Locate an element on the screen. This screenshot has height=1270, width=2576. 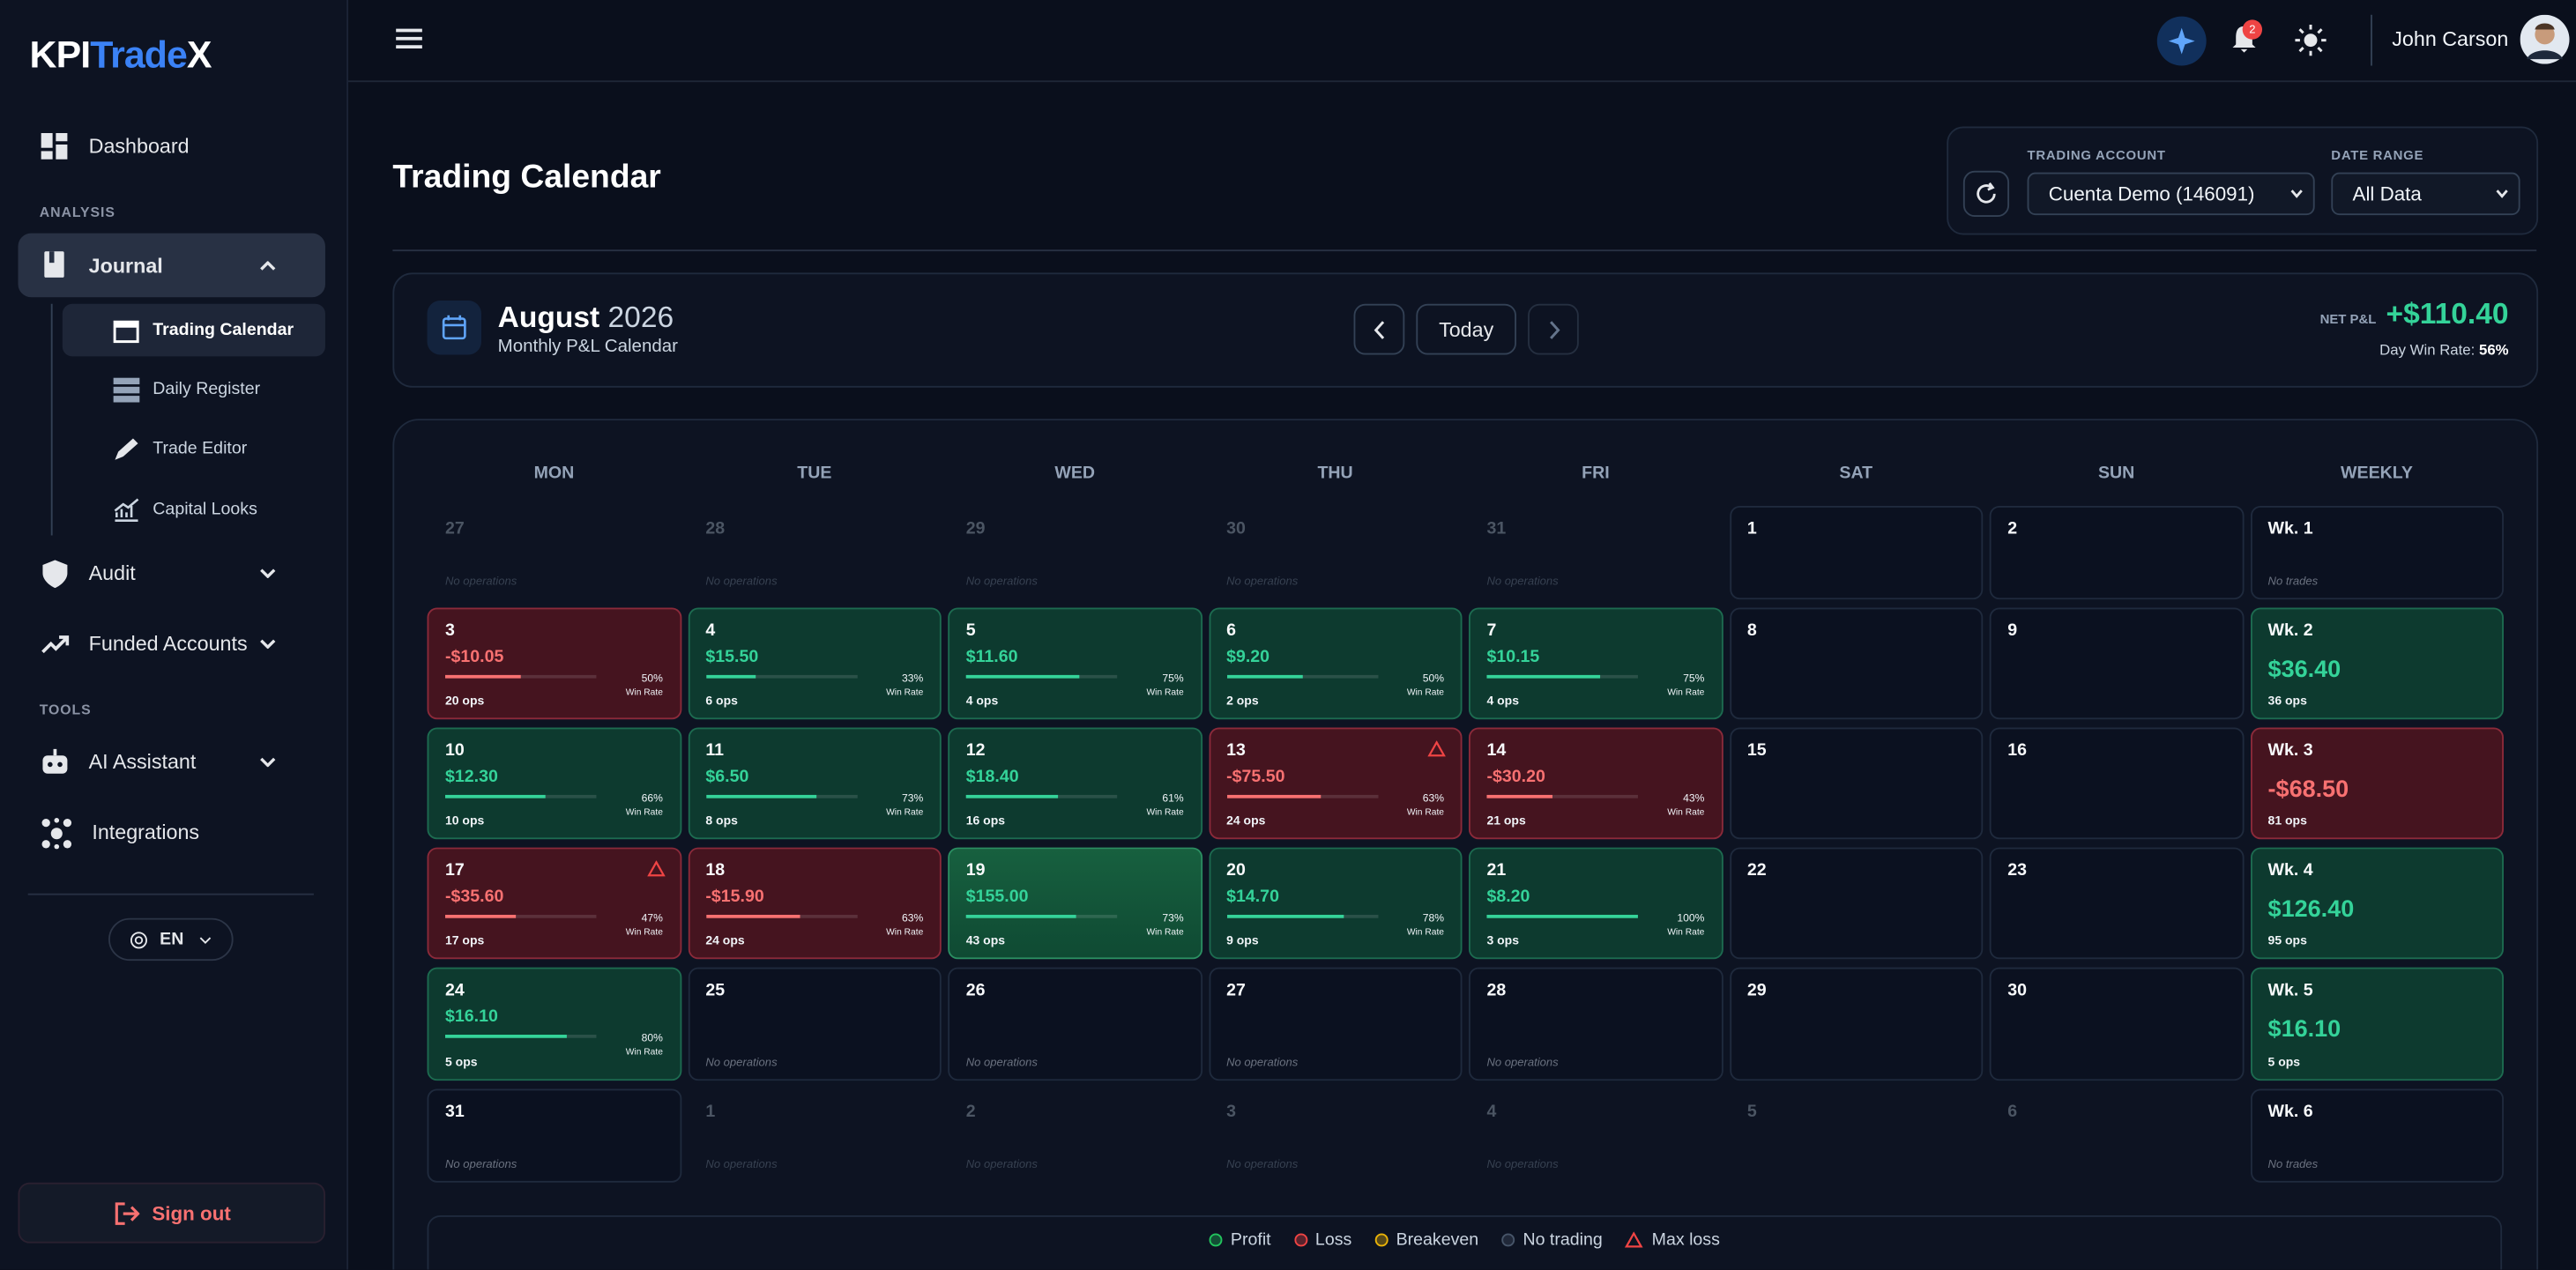
range-select: All Data is located at coordinates (2425, 194).